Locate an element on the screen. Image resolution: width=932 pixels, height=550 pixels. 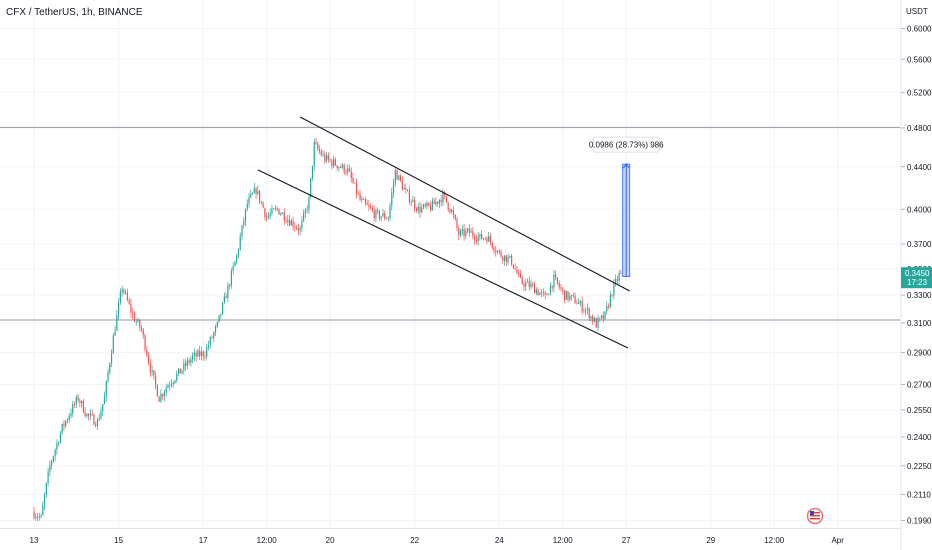
x-tick-label: 24 is located at coordinates (499, 540).